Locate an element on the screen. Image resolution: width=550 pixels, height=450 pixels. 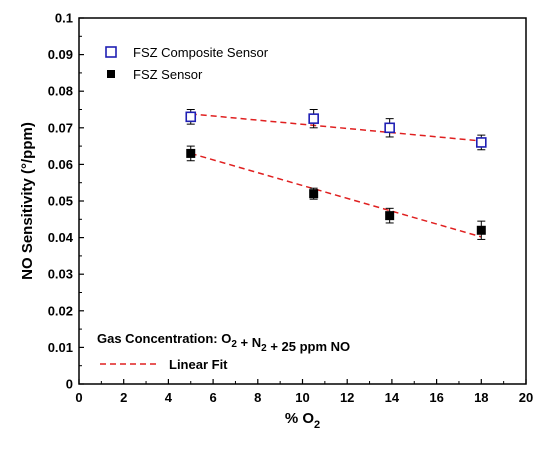
x-tick-label: 0 is located at coordinates (78, 397).